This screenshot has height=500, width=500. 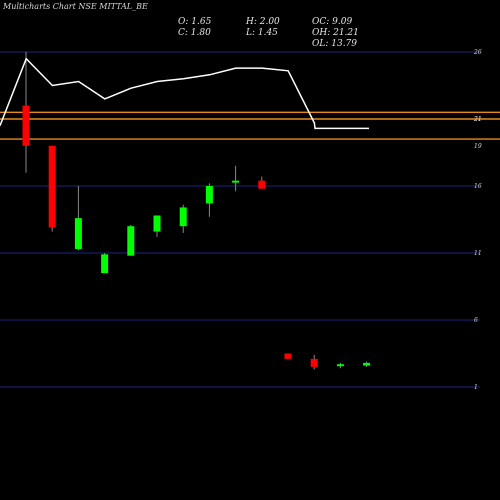 What do you see at coordinates (476, 387) in the screenshot?
I see `y-tick-label: 1` at bounding box center [476, 387].